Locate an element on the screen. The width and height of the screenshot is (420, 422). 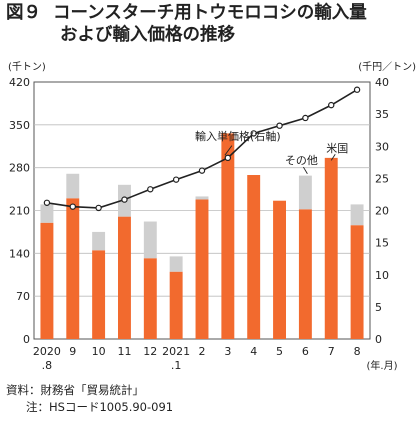
left-tick-label: 0 is located at coordinates (26, 339).